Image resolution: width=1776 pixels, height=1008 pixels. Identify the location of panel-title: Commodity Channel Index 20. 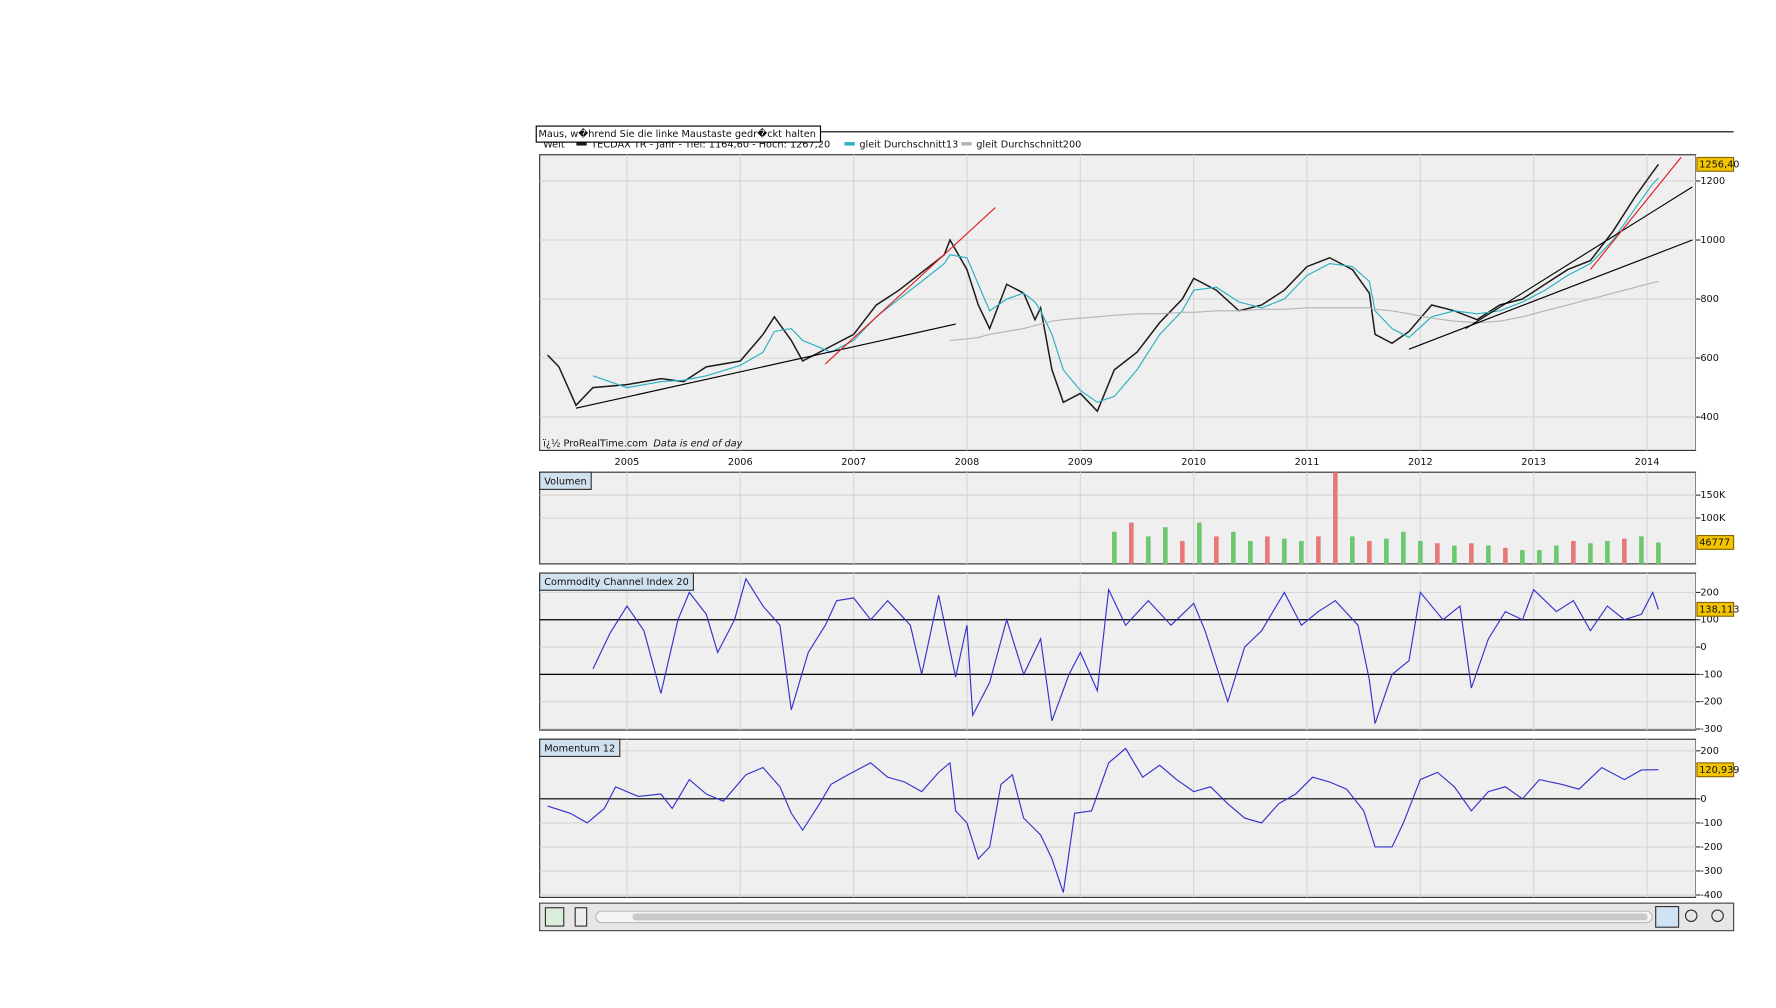
(616, 582).